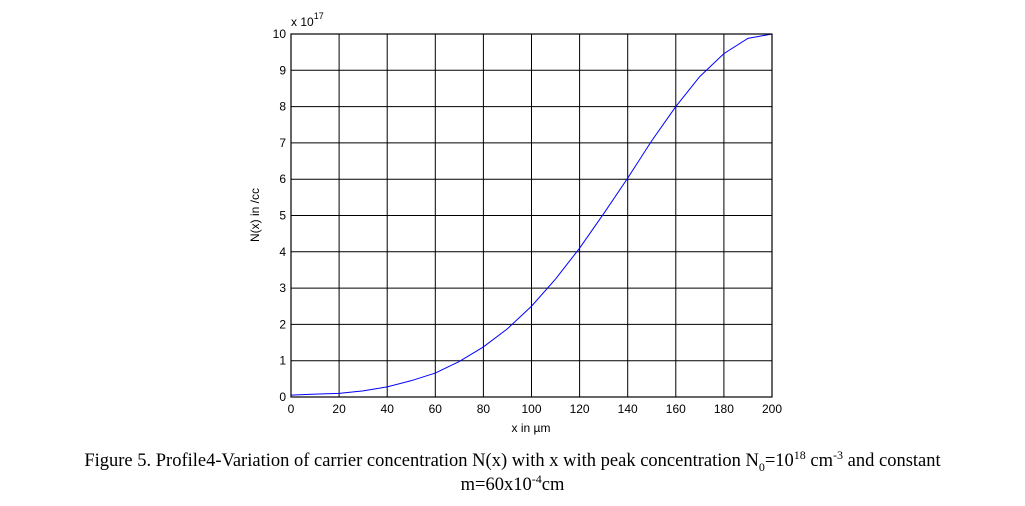  Describe the element at coordinates (580, 409) in the screenshot. I see `x-tick-label: 120` at that location.